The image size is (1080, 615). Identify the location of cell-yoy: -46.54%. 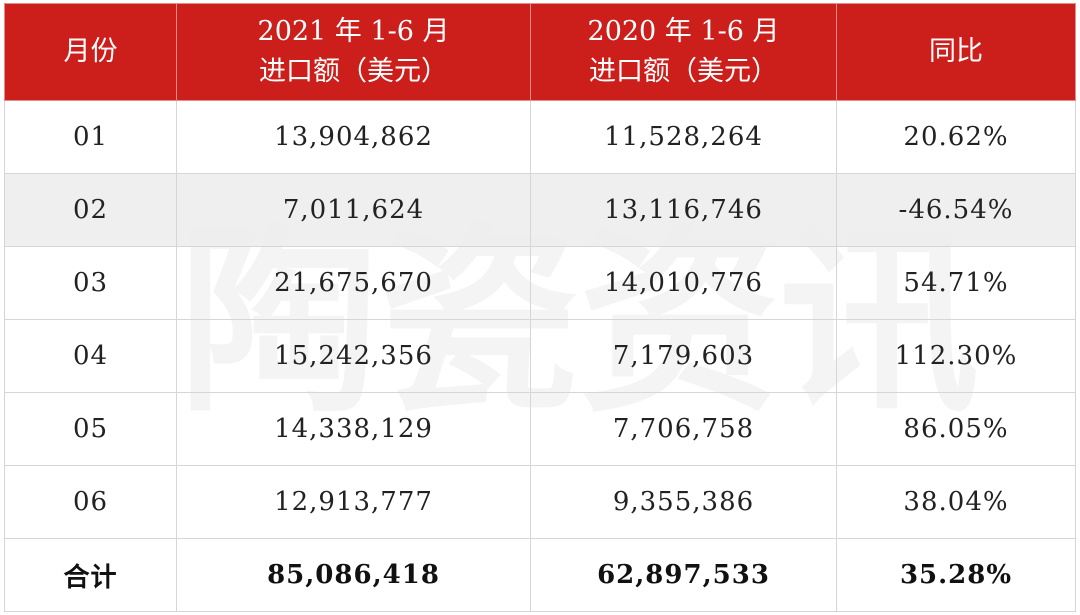
(956, 210).